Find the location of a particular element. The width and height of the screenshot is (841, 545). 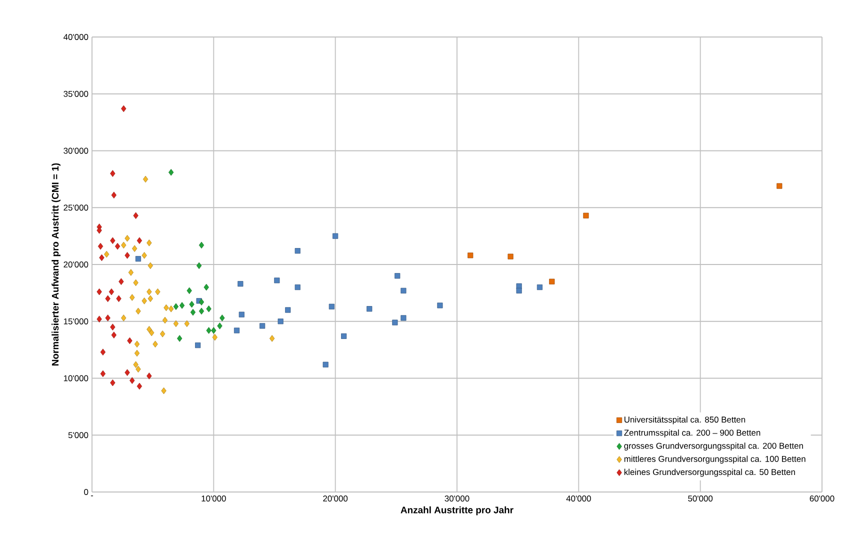

y-tick-label: 0 is located at coordinates (86, 492).